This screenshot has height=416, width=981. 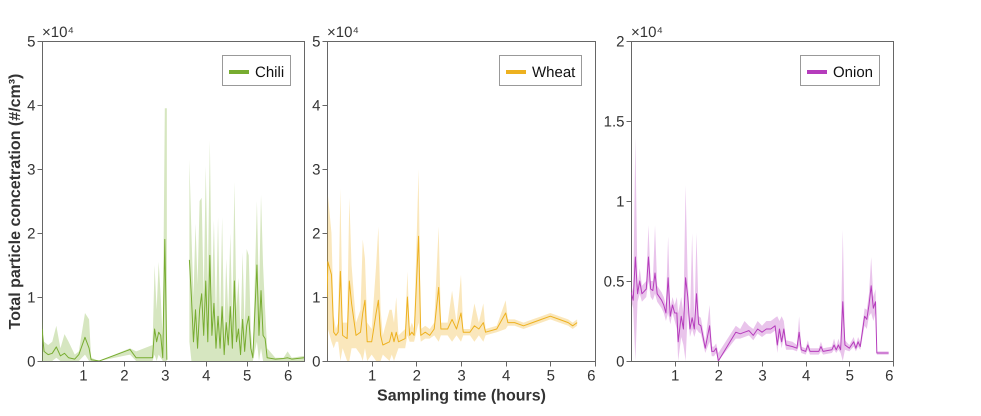 I want to click on legend-label: Wheat, so click(x=554, y=72).